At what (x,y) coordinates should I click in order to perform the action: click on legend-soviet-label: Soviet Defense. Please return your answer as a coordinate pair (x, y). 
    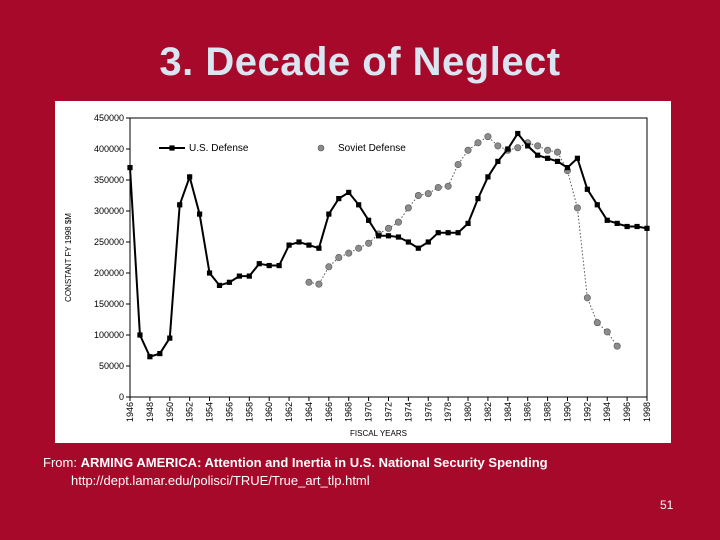
    Looking at the image, I should click on (372, 148).